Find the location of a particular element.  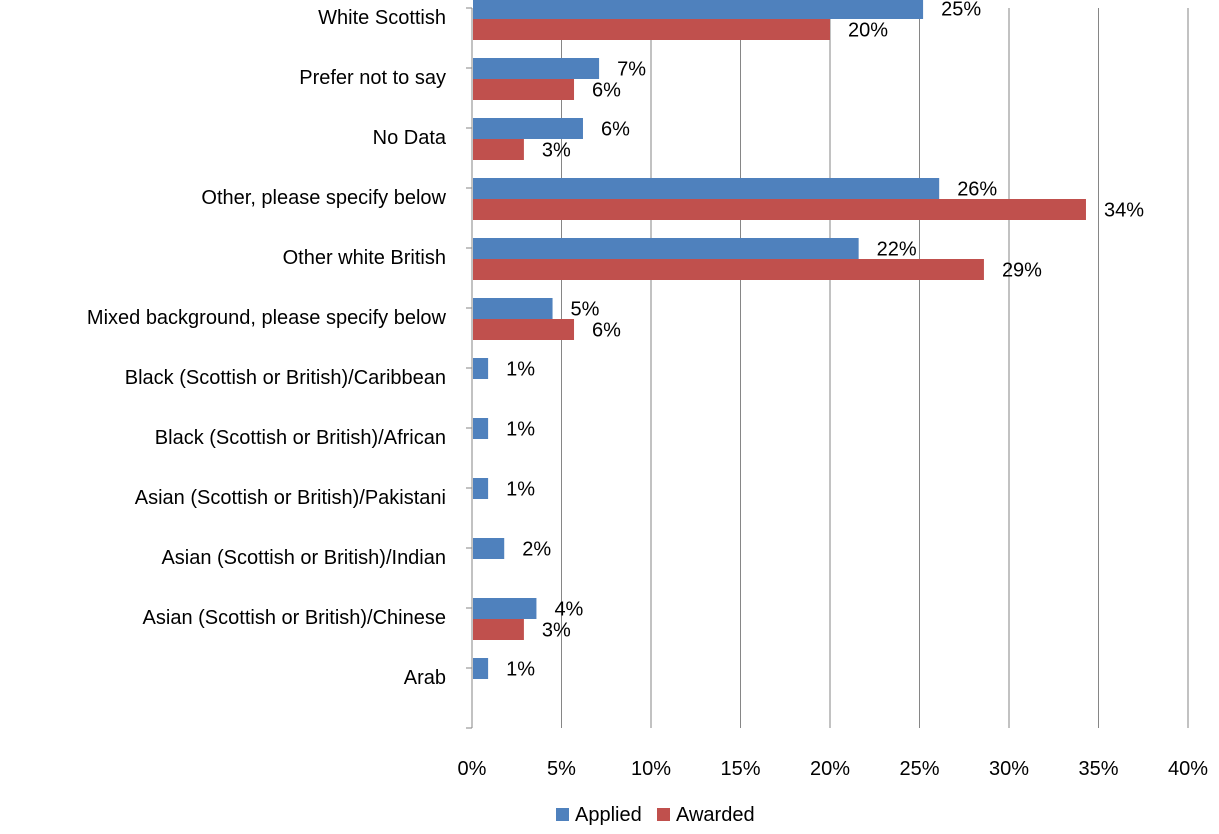

category-label: Mixed background, please specify below is located at coordinates (267, 318).